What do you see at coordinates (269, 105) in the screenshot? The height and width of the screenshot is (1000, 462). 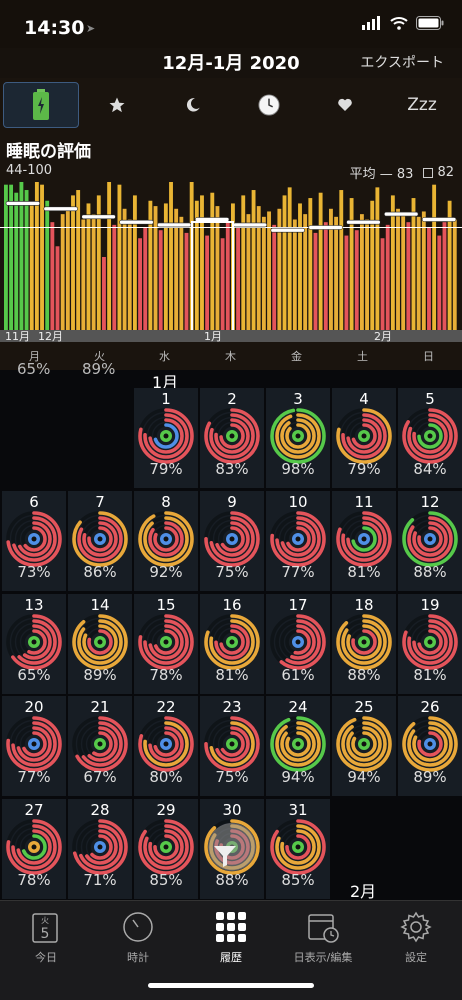 I see `tab-clock` at bounding box center [269, 105].